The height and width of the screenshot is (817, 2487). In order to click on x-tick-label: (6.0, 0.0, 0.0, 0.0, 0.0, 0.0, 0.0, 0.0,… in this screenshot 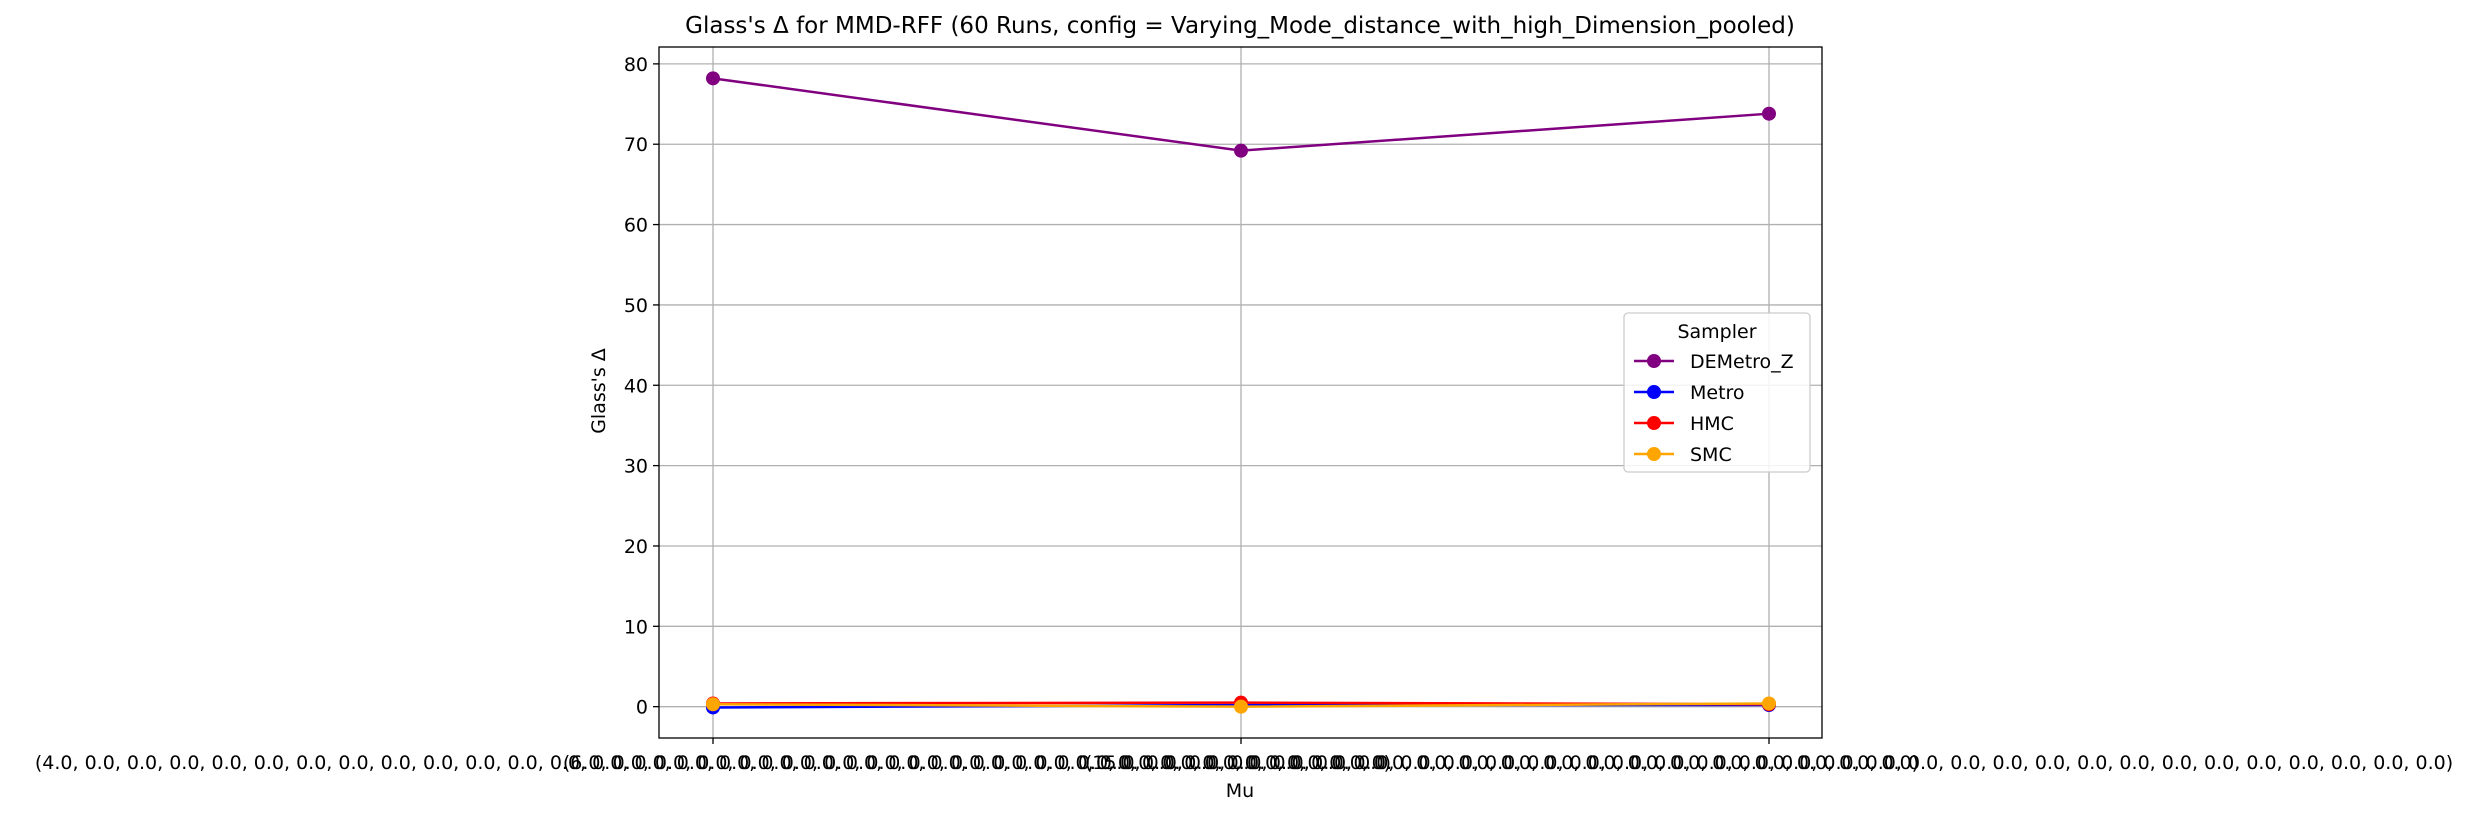, I will do `click(1241, 763)`.